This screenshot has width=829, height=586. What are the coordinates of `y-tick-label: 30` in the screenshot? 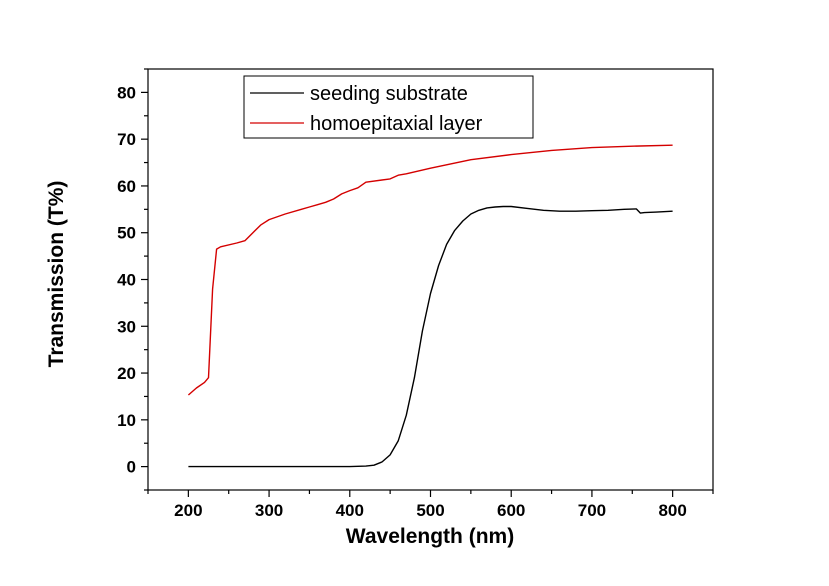 It's located at (126, 326).